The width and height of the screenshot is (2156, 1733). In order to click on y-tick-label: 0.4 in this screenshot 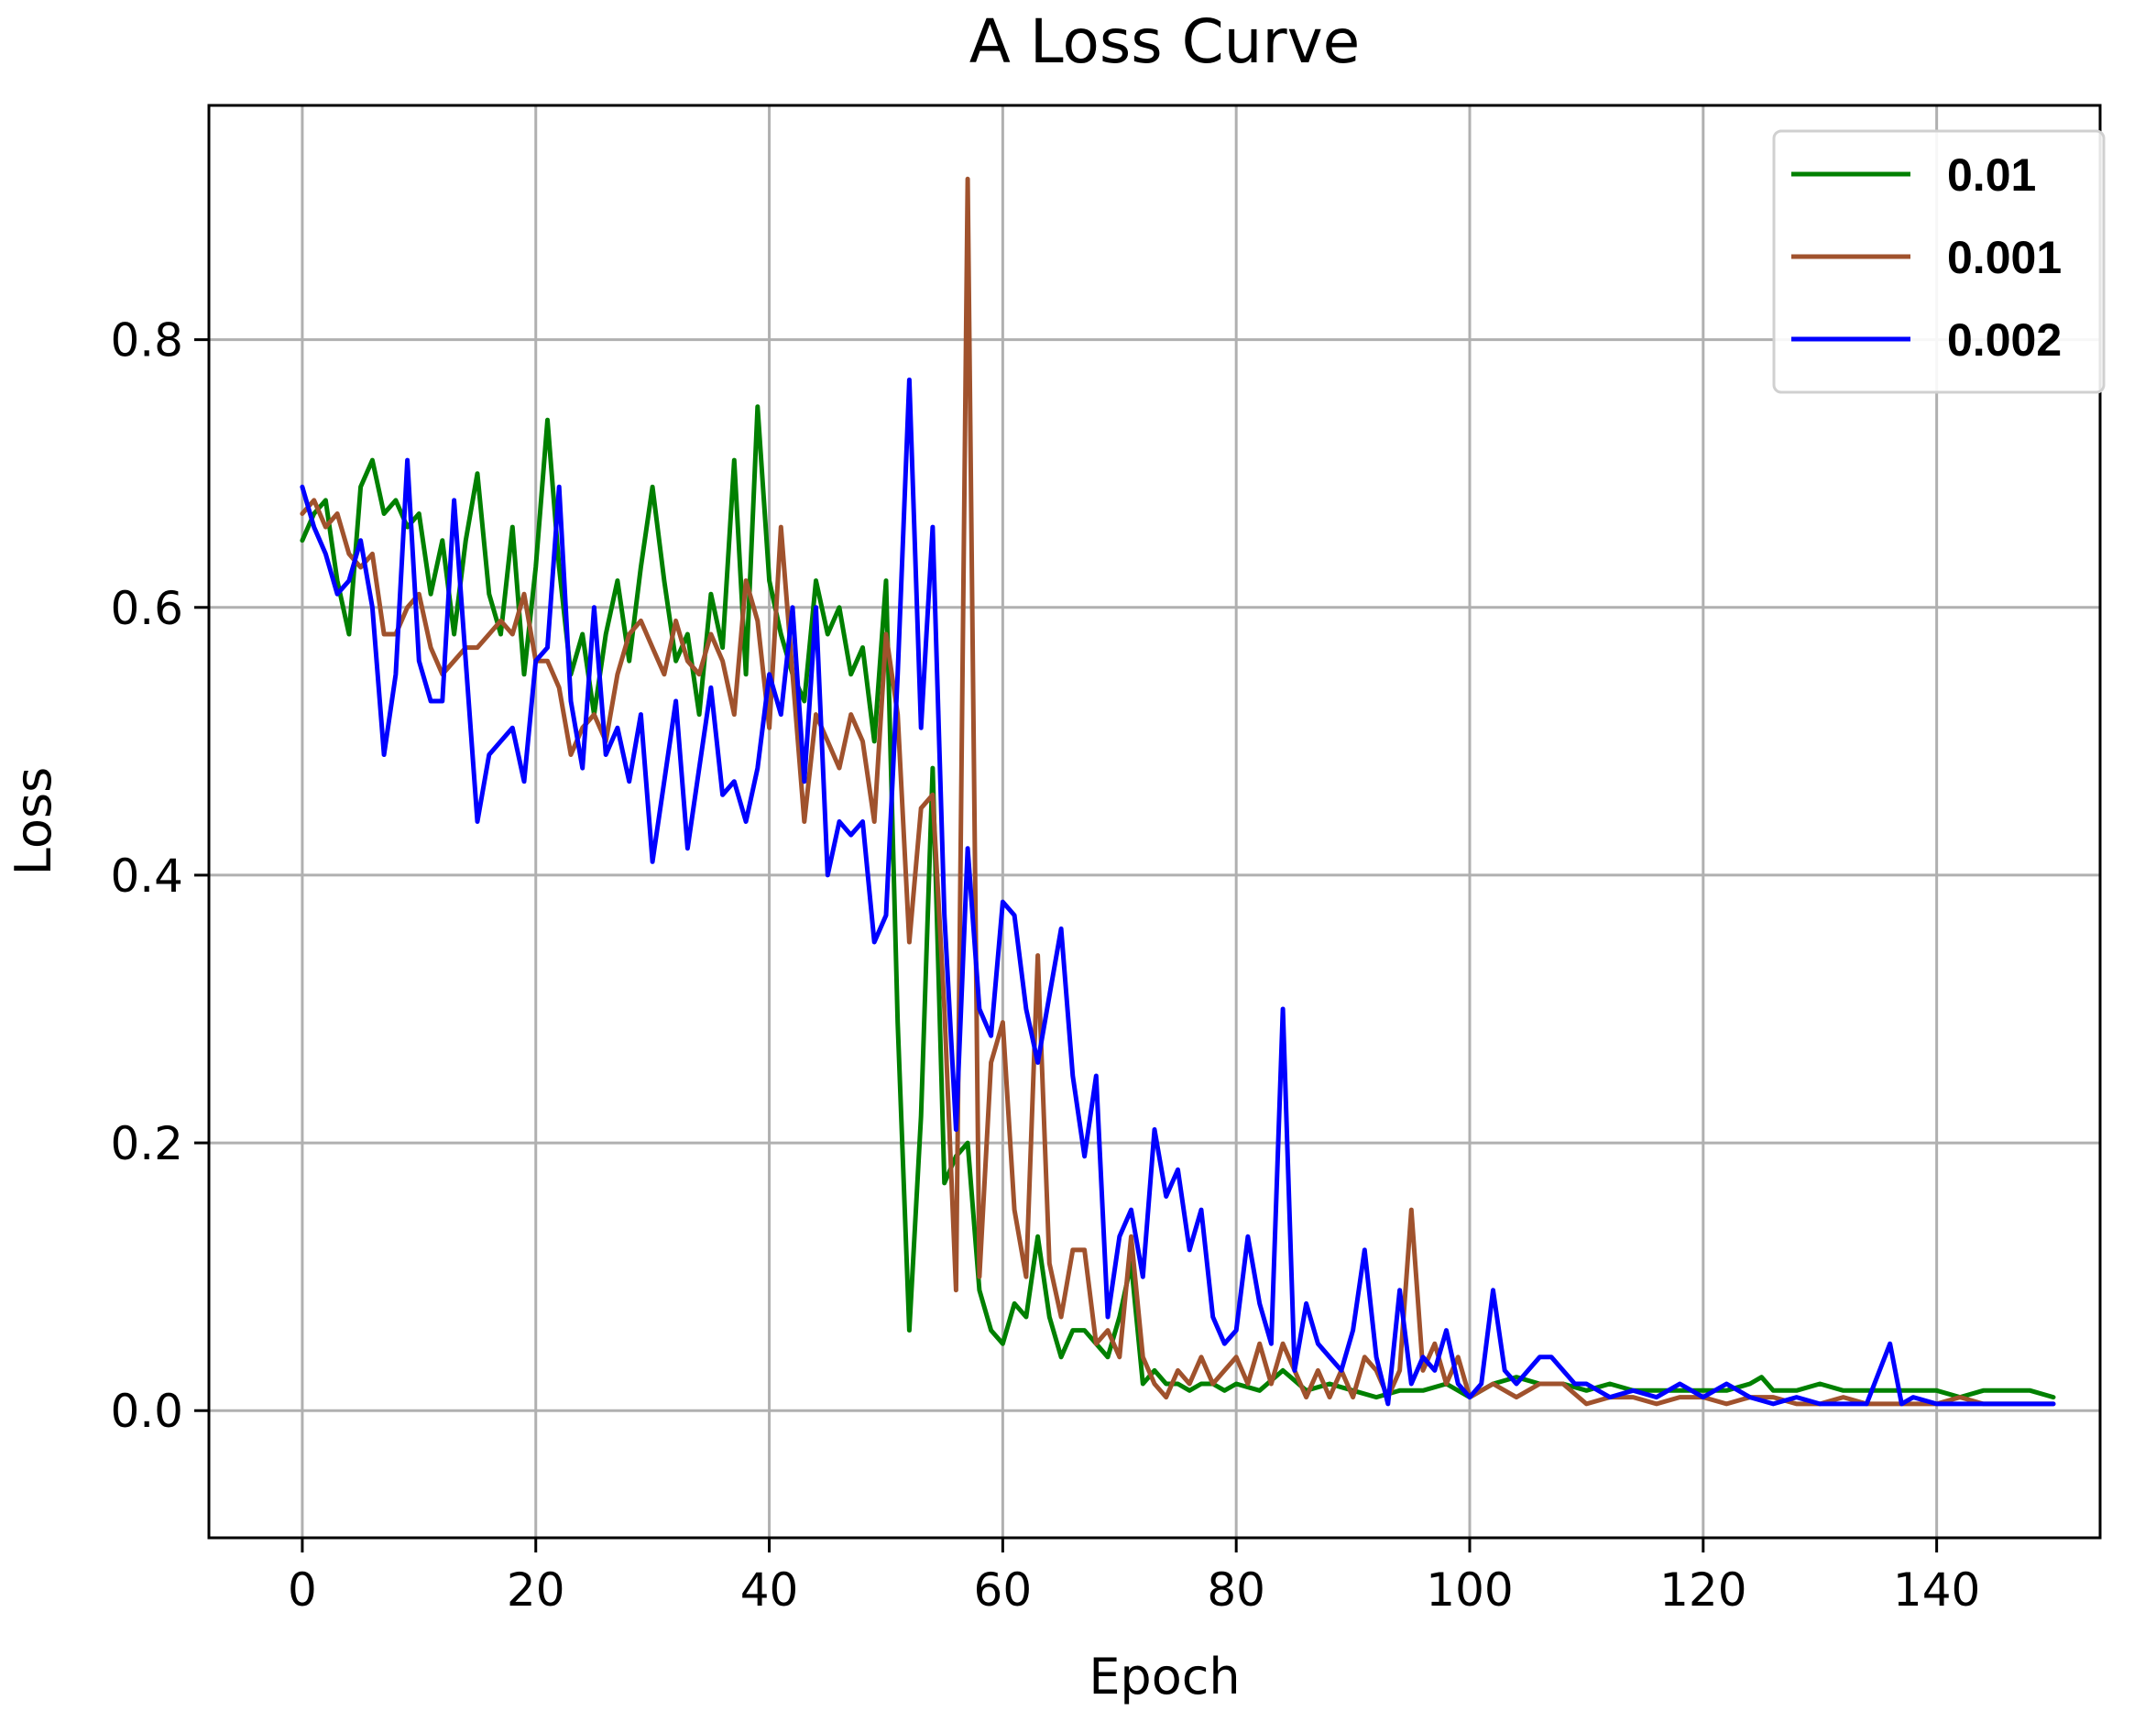, I will do `click(146, 876)`.